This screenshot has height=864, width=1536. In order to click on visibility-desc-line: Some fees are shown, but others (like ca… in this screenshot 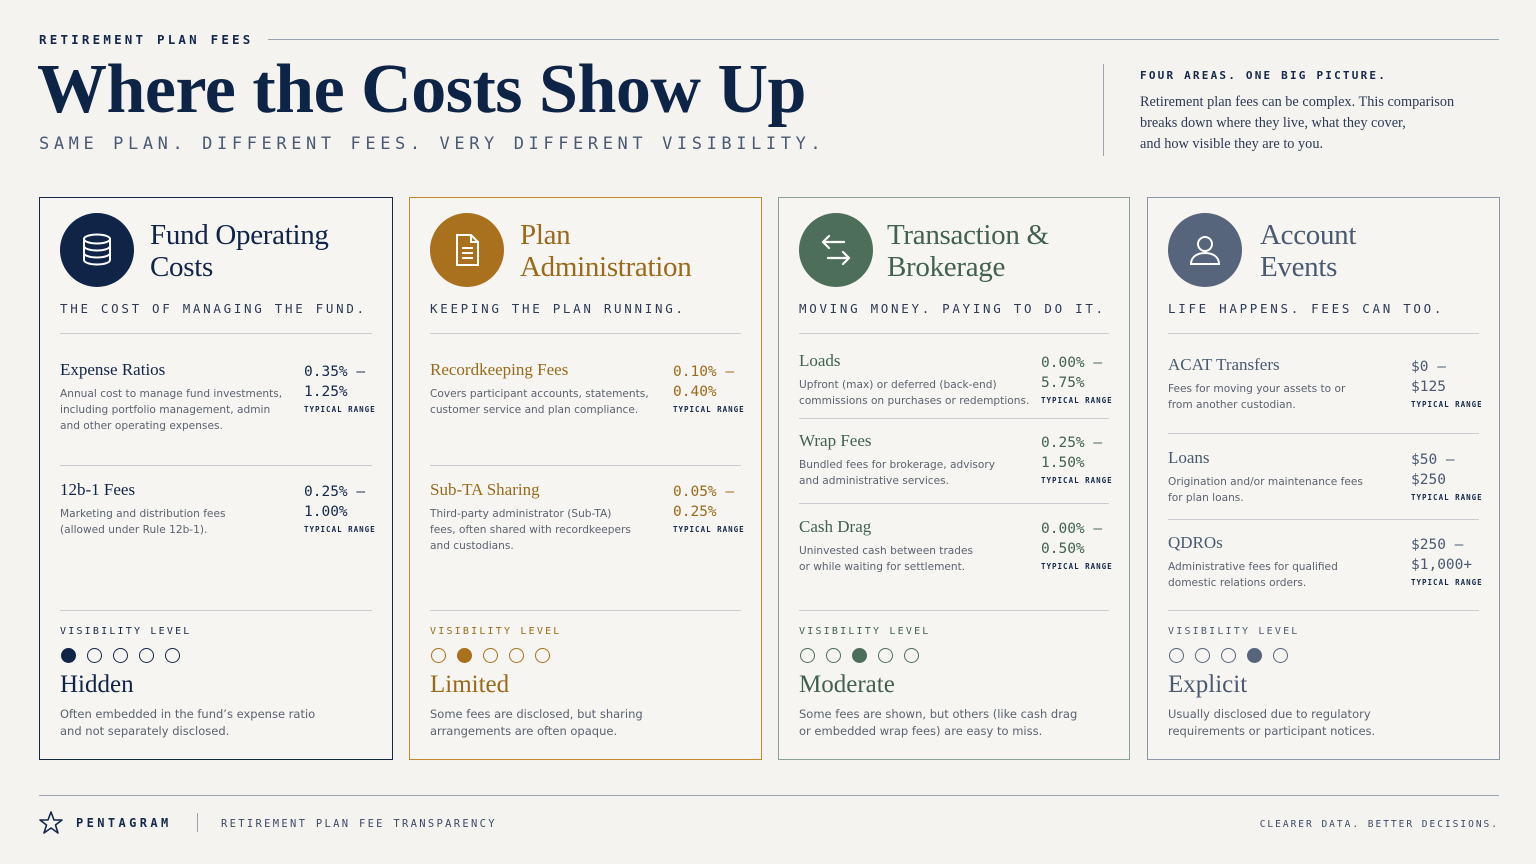, I will do `click(938, 714)`.